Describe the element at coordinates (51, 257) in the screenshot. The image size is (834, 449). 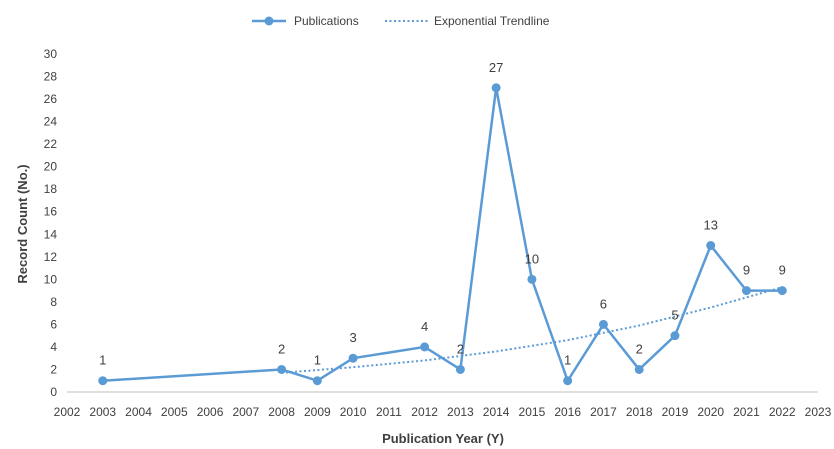
I see `y-tick-label: 12` at that location.